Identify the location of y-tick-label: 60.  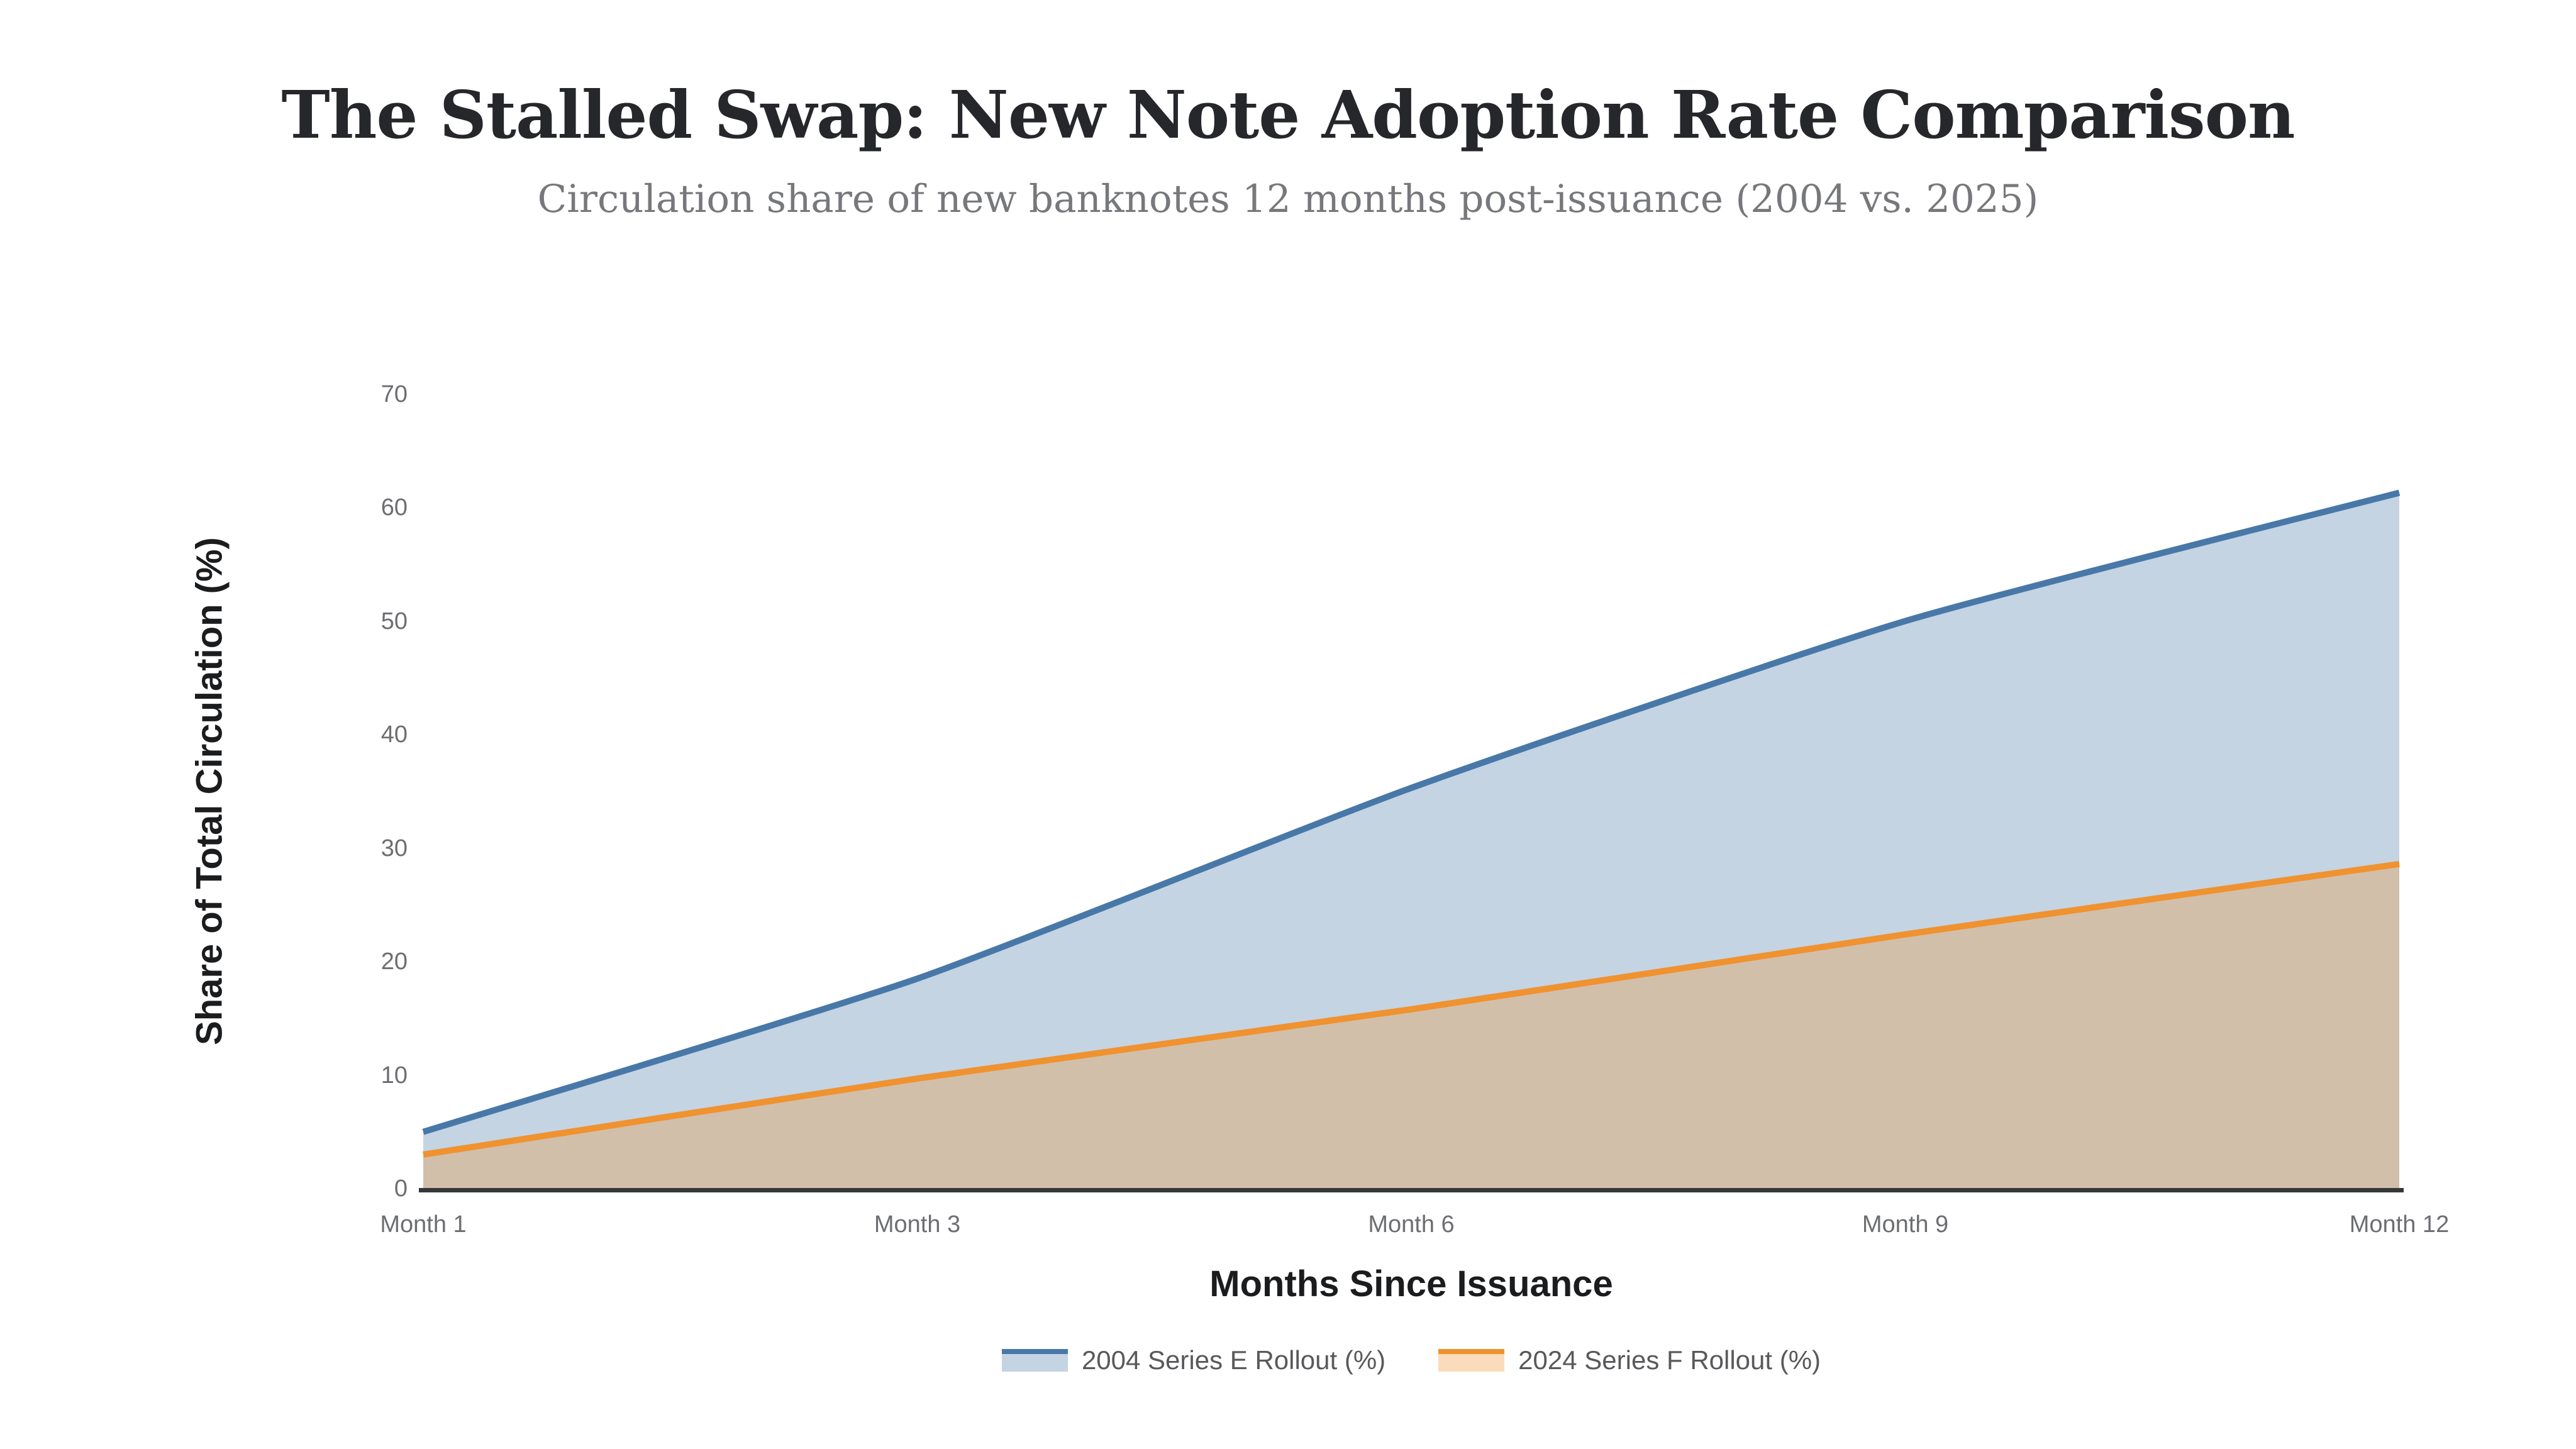
(394, 507).